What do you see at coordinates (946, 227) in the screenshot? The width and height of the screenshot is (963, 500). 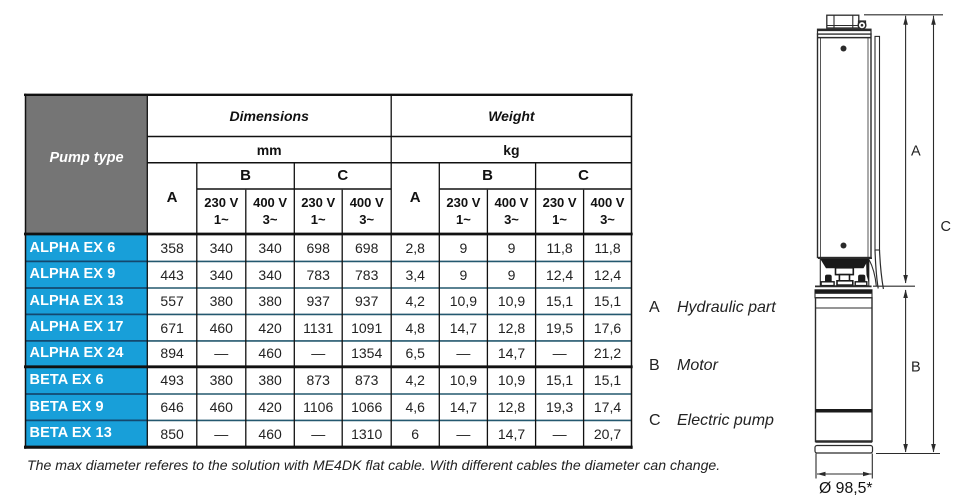 I see `svg-text: C` at bounding box center [946, 227].